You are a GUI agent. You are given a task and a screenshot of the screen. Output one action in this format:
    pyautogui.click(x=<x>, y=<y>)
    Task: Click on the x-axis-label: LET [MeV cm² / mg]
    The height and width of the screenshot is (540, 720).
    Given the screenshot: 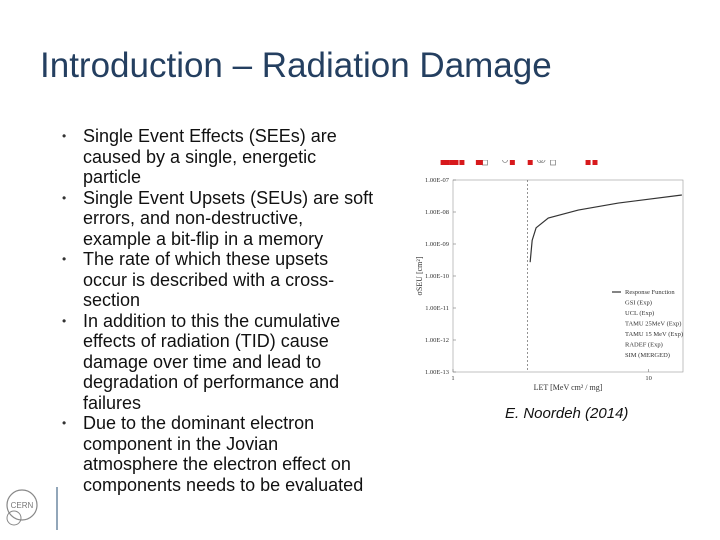 What is the action you would take?
    pyautogui.click(x=568, y=387)
    